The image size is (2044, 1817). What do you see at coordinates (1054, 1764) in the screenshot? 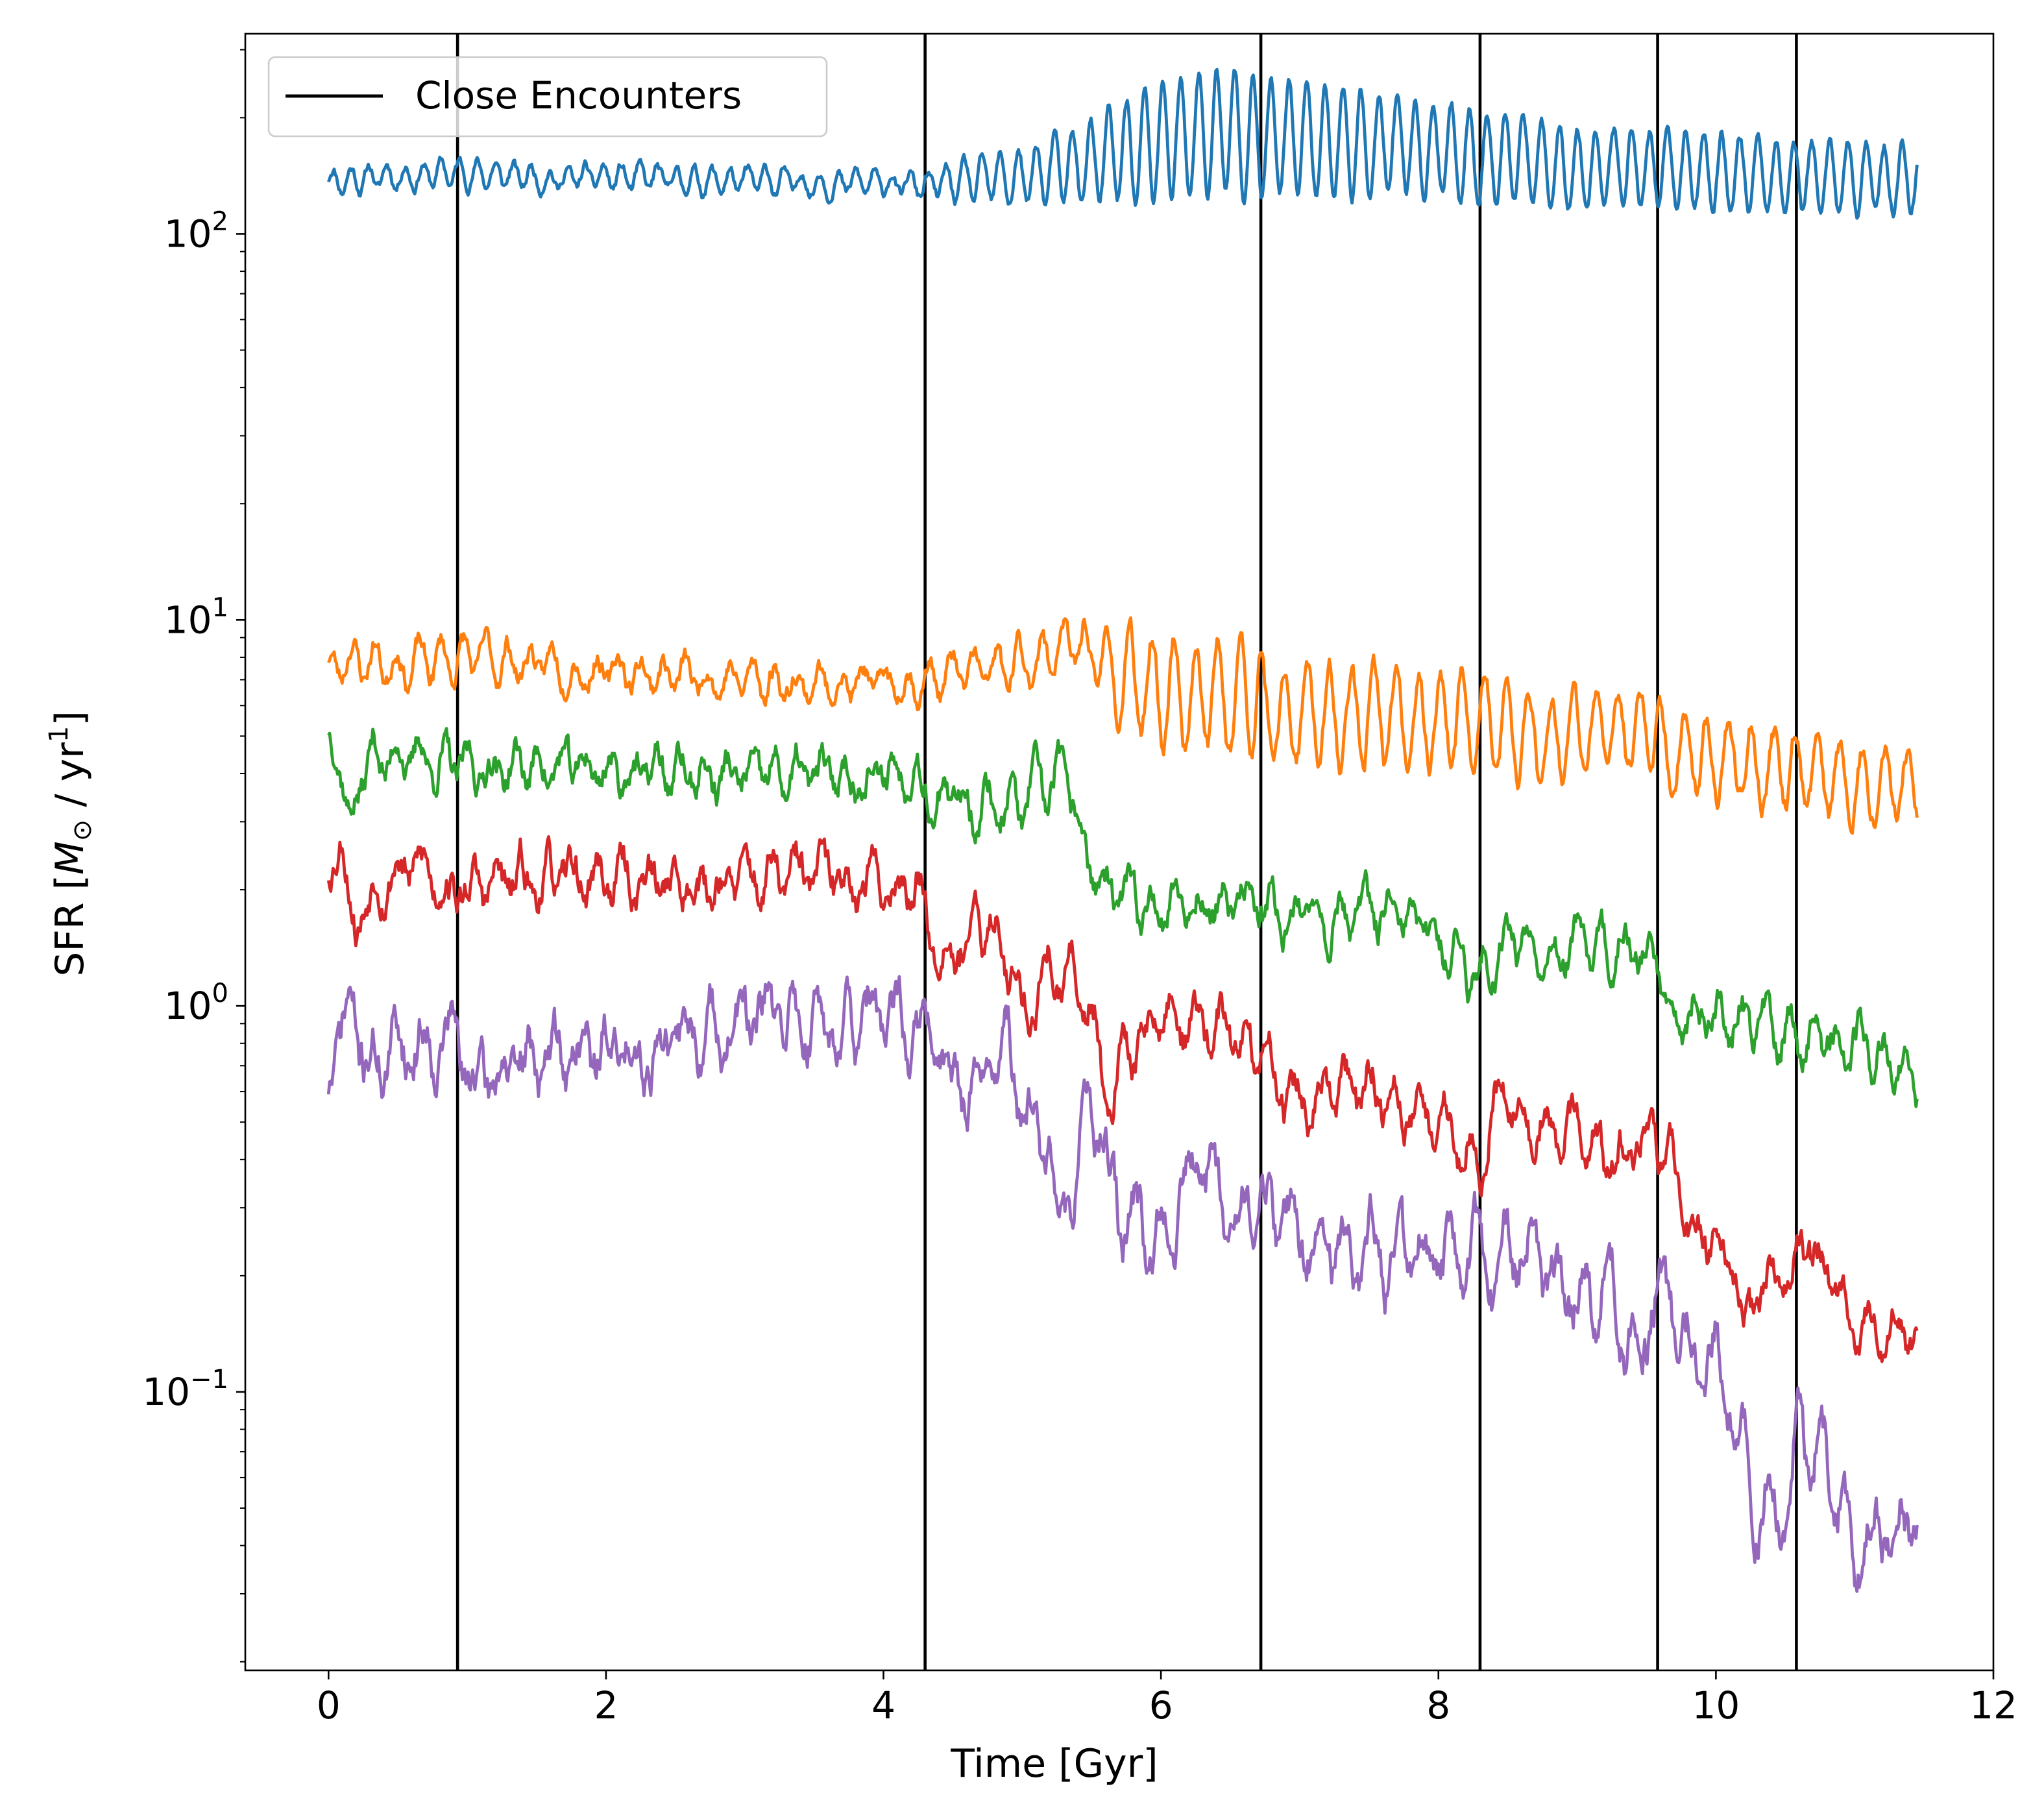
I see `x-axis-label: Time [Gyr]` at bounding box center [1054, 1764].